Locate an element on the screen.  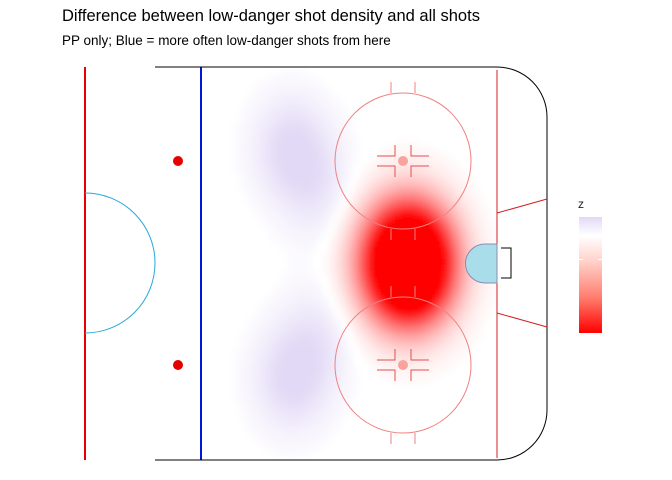
corner-line-top is located at coordinates (522, 206).